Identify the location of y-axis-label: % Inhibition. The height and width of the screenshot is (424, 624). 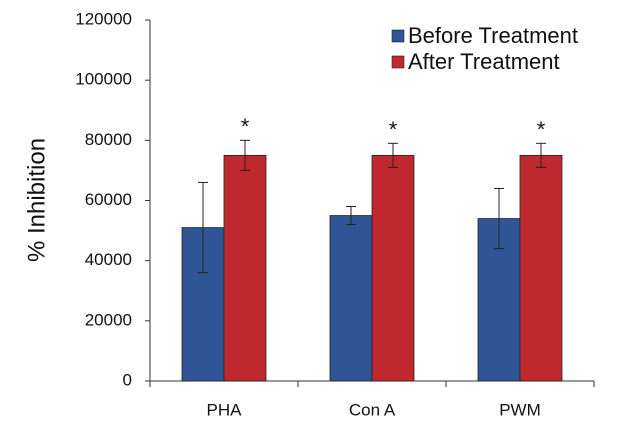
(36, 200).